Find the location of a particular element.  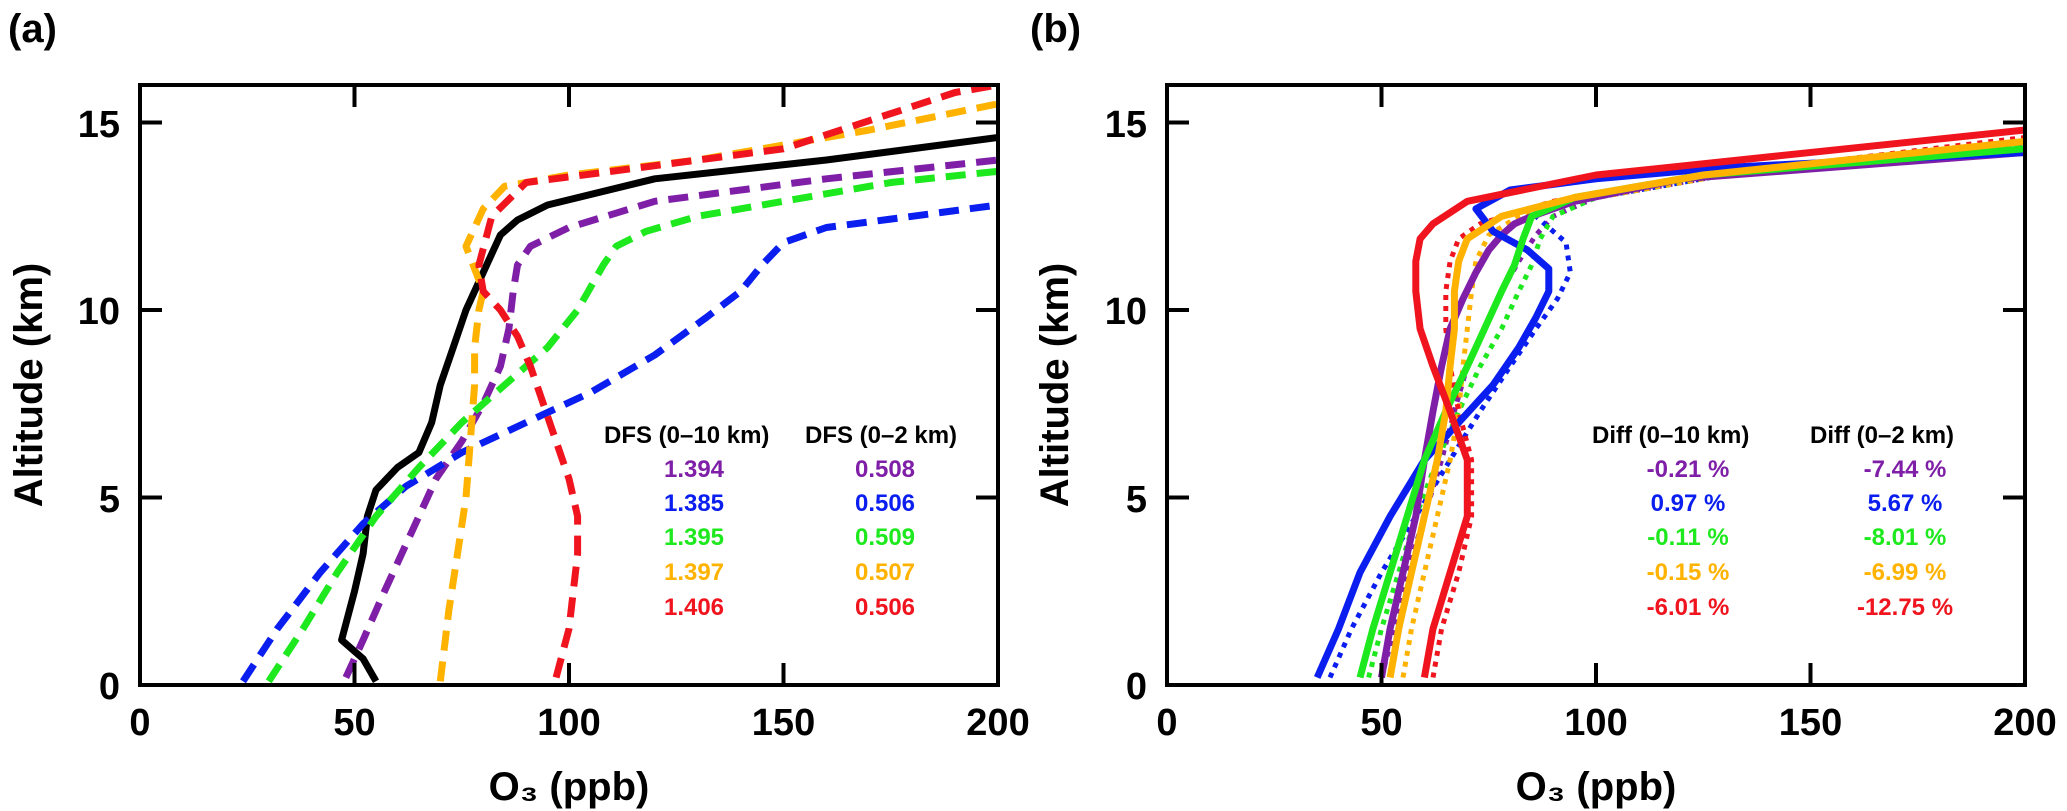

panel-a-label: (a) is located at coordinates (32, 29).